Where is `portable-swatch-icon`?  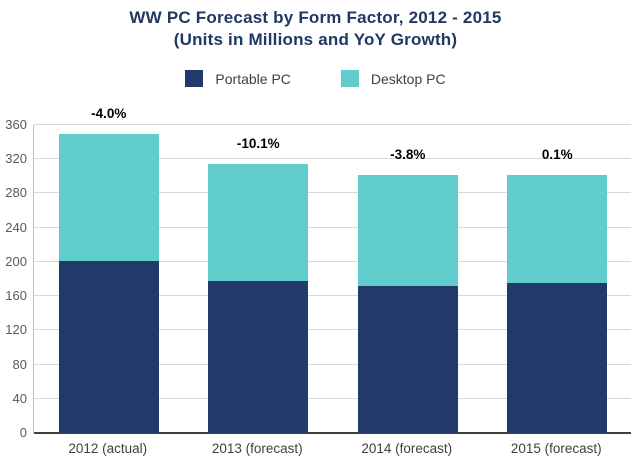 portable-swatch-icon is located at coordinates (194, 78).